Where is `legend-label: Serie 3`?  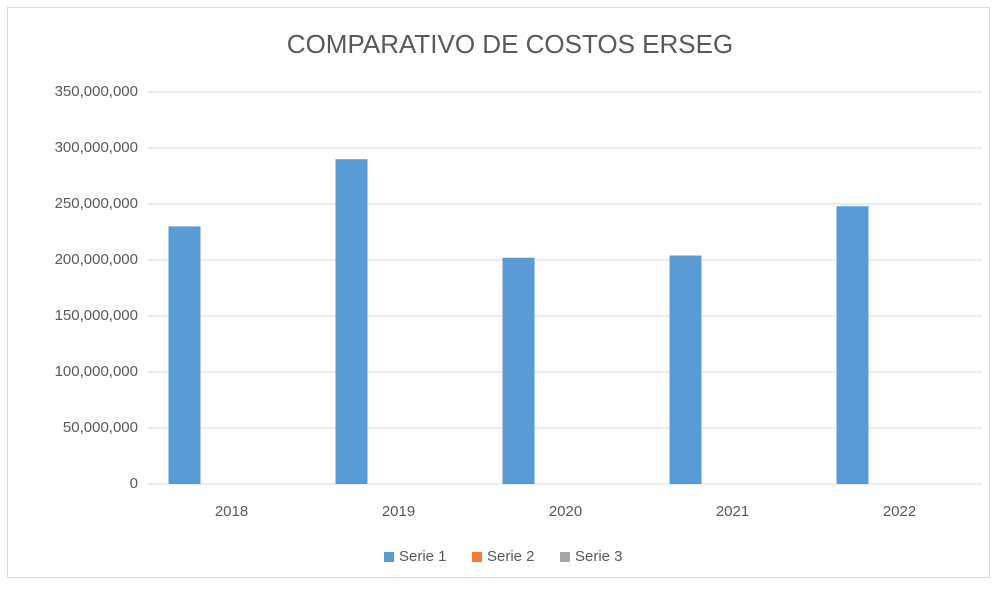 legend-label: Serie 3 is located at coordinates (599, 556).